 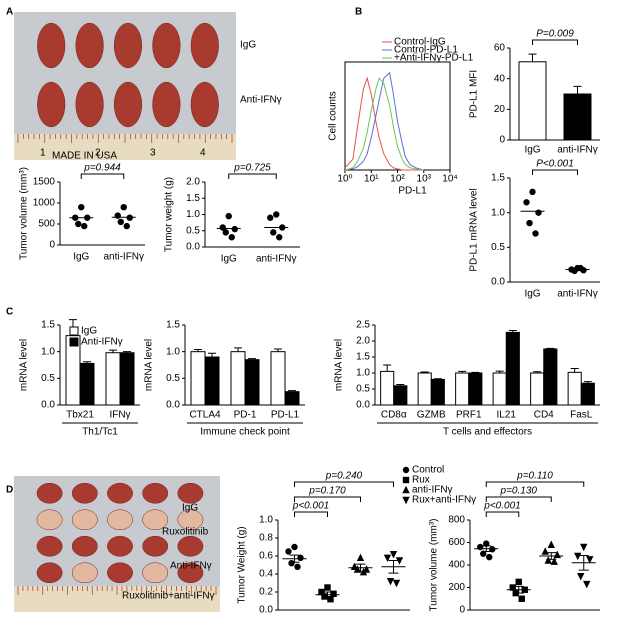 I want to click on y-tick-label: 20, so click(x=500, y=109).